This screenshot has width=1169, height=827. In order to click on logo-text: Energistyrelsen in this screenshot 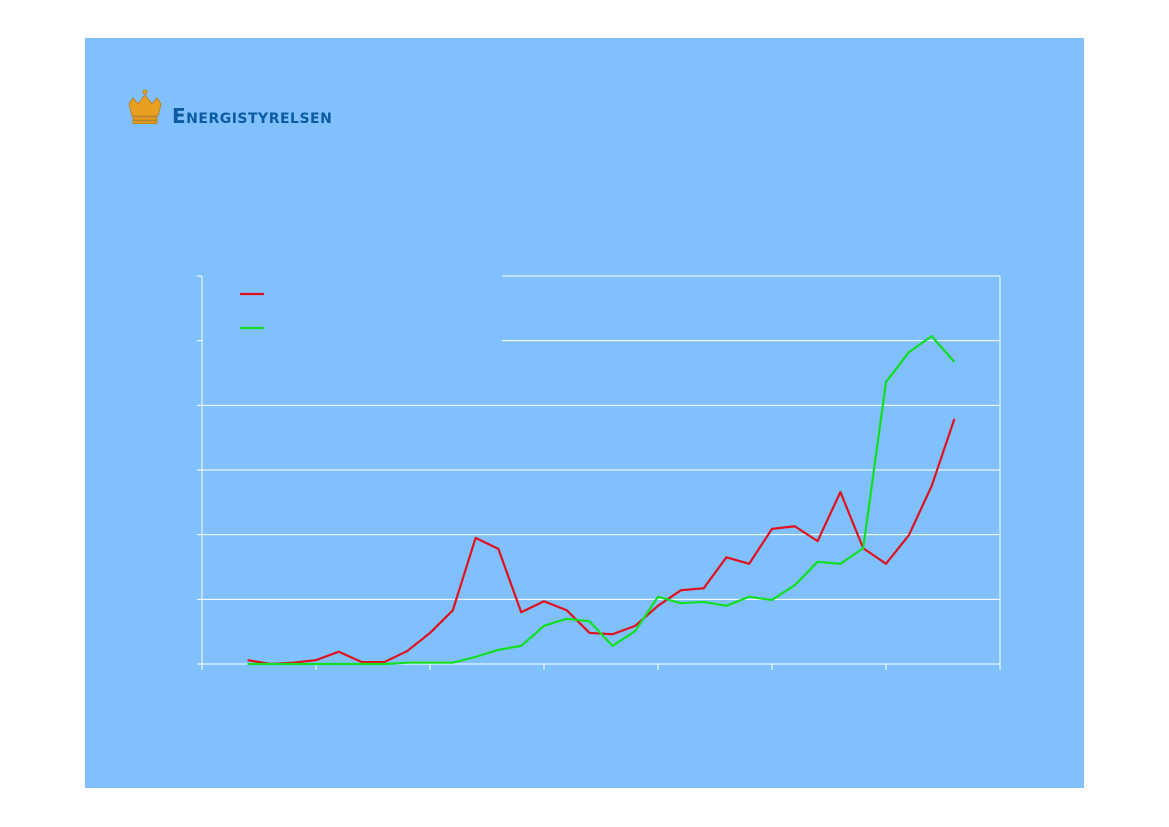, I will do `click(252, 116)`.